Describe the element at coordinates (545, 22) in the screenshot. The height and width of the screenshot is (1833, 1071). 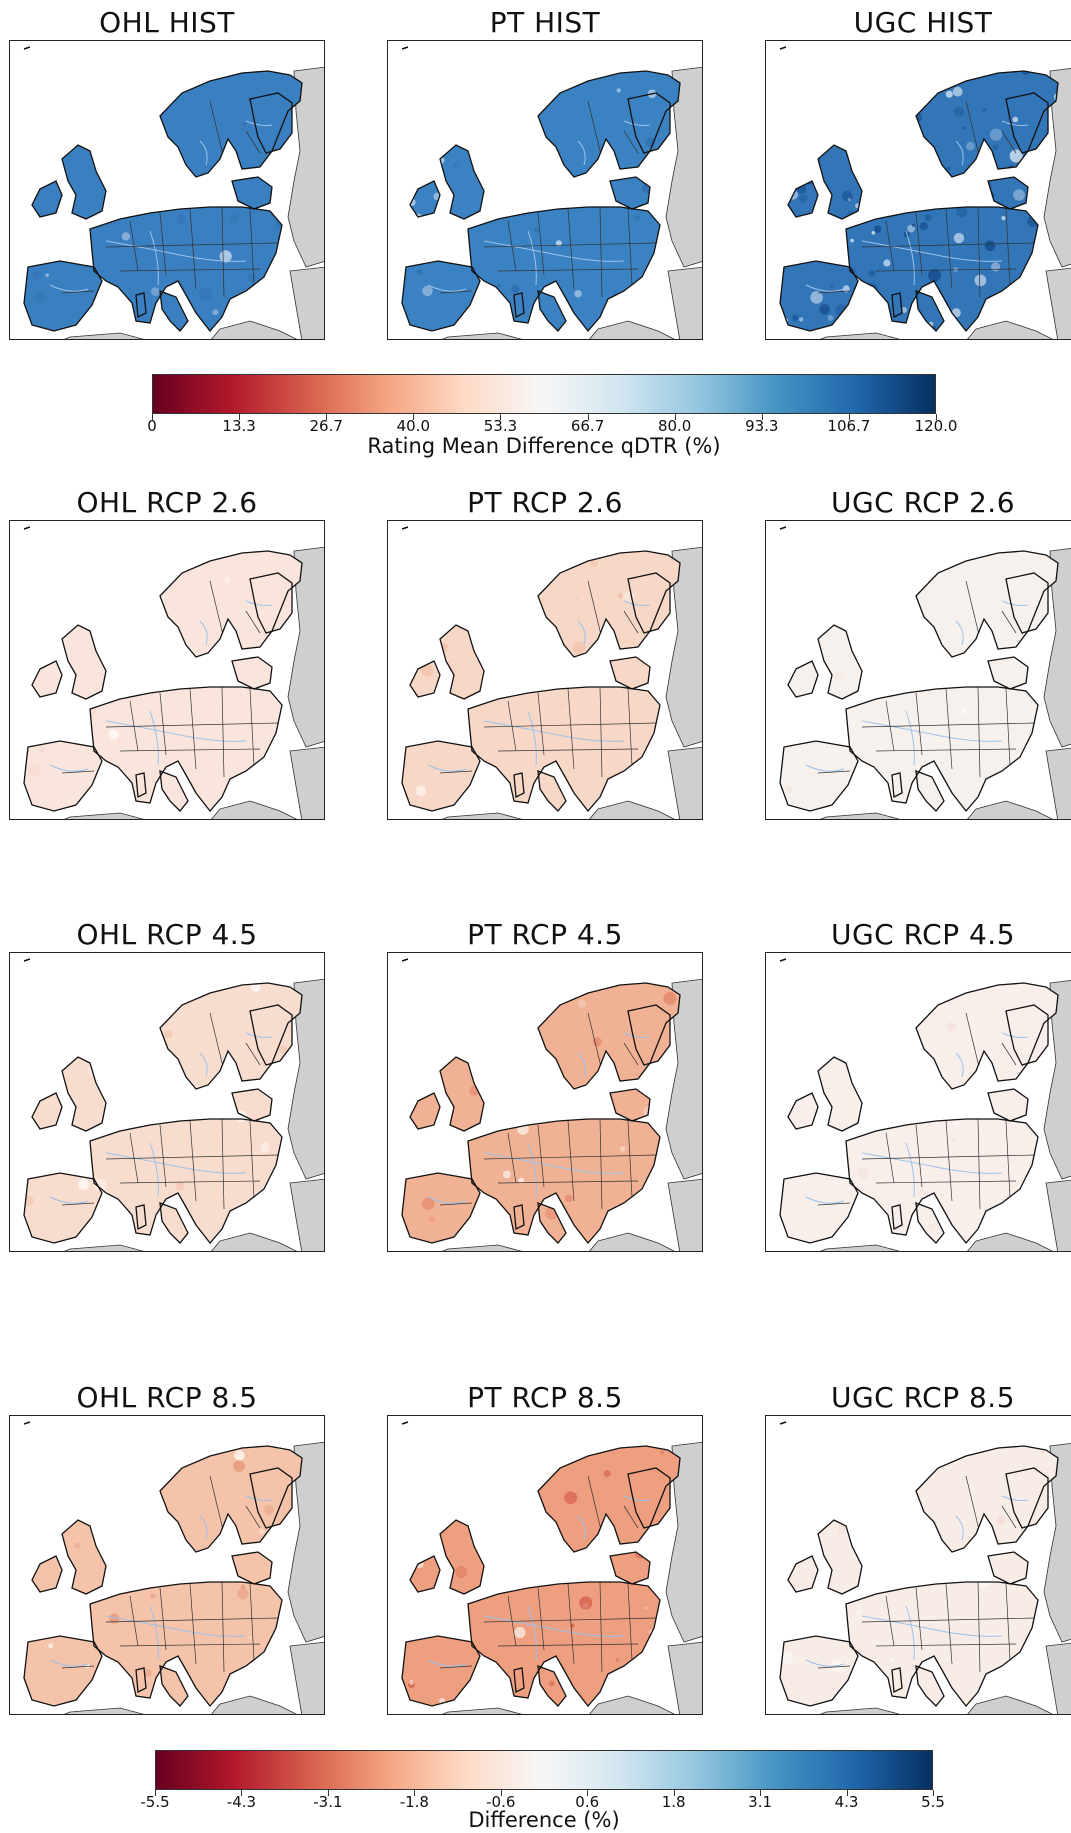
I see `panel-title: PT HIST` at that location.